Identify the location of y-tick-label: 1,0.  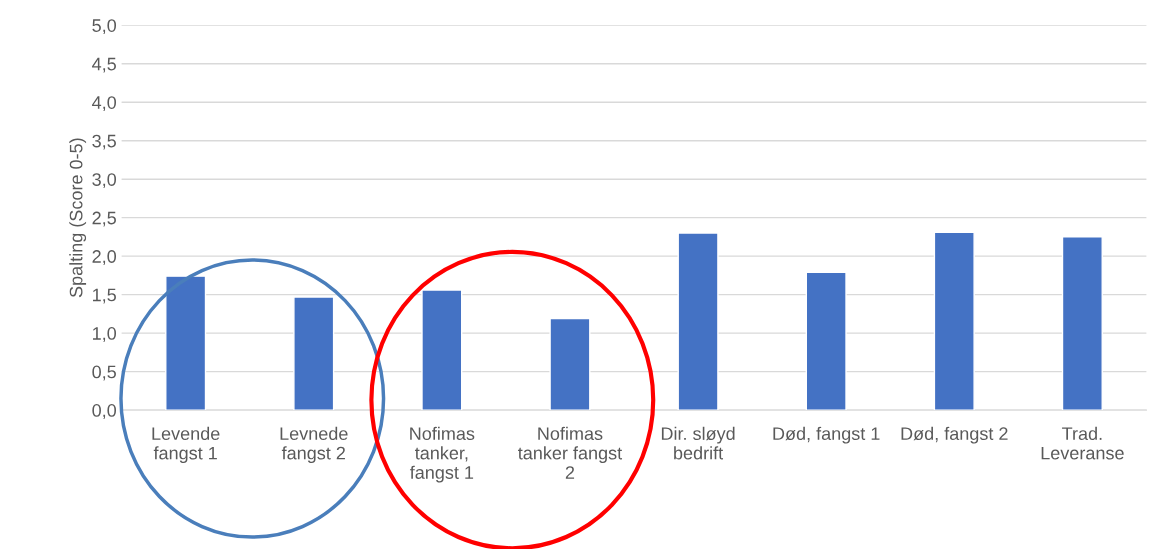
(105, 334).